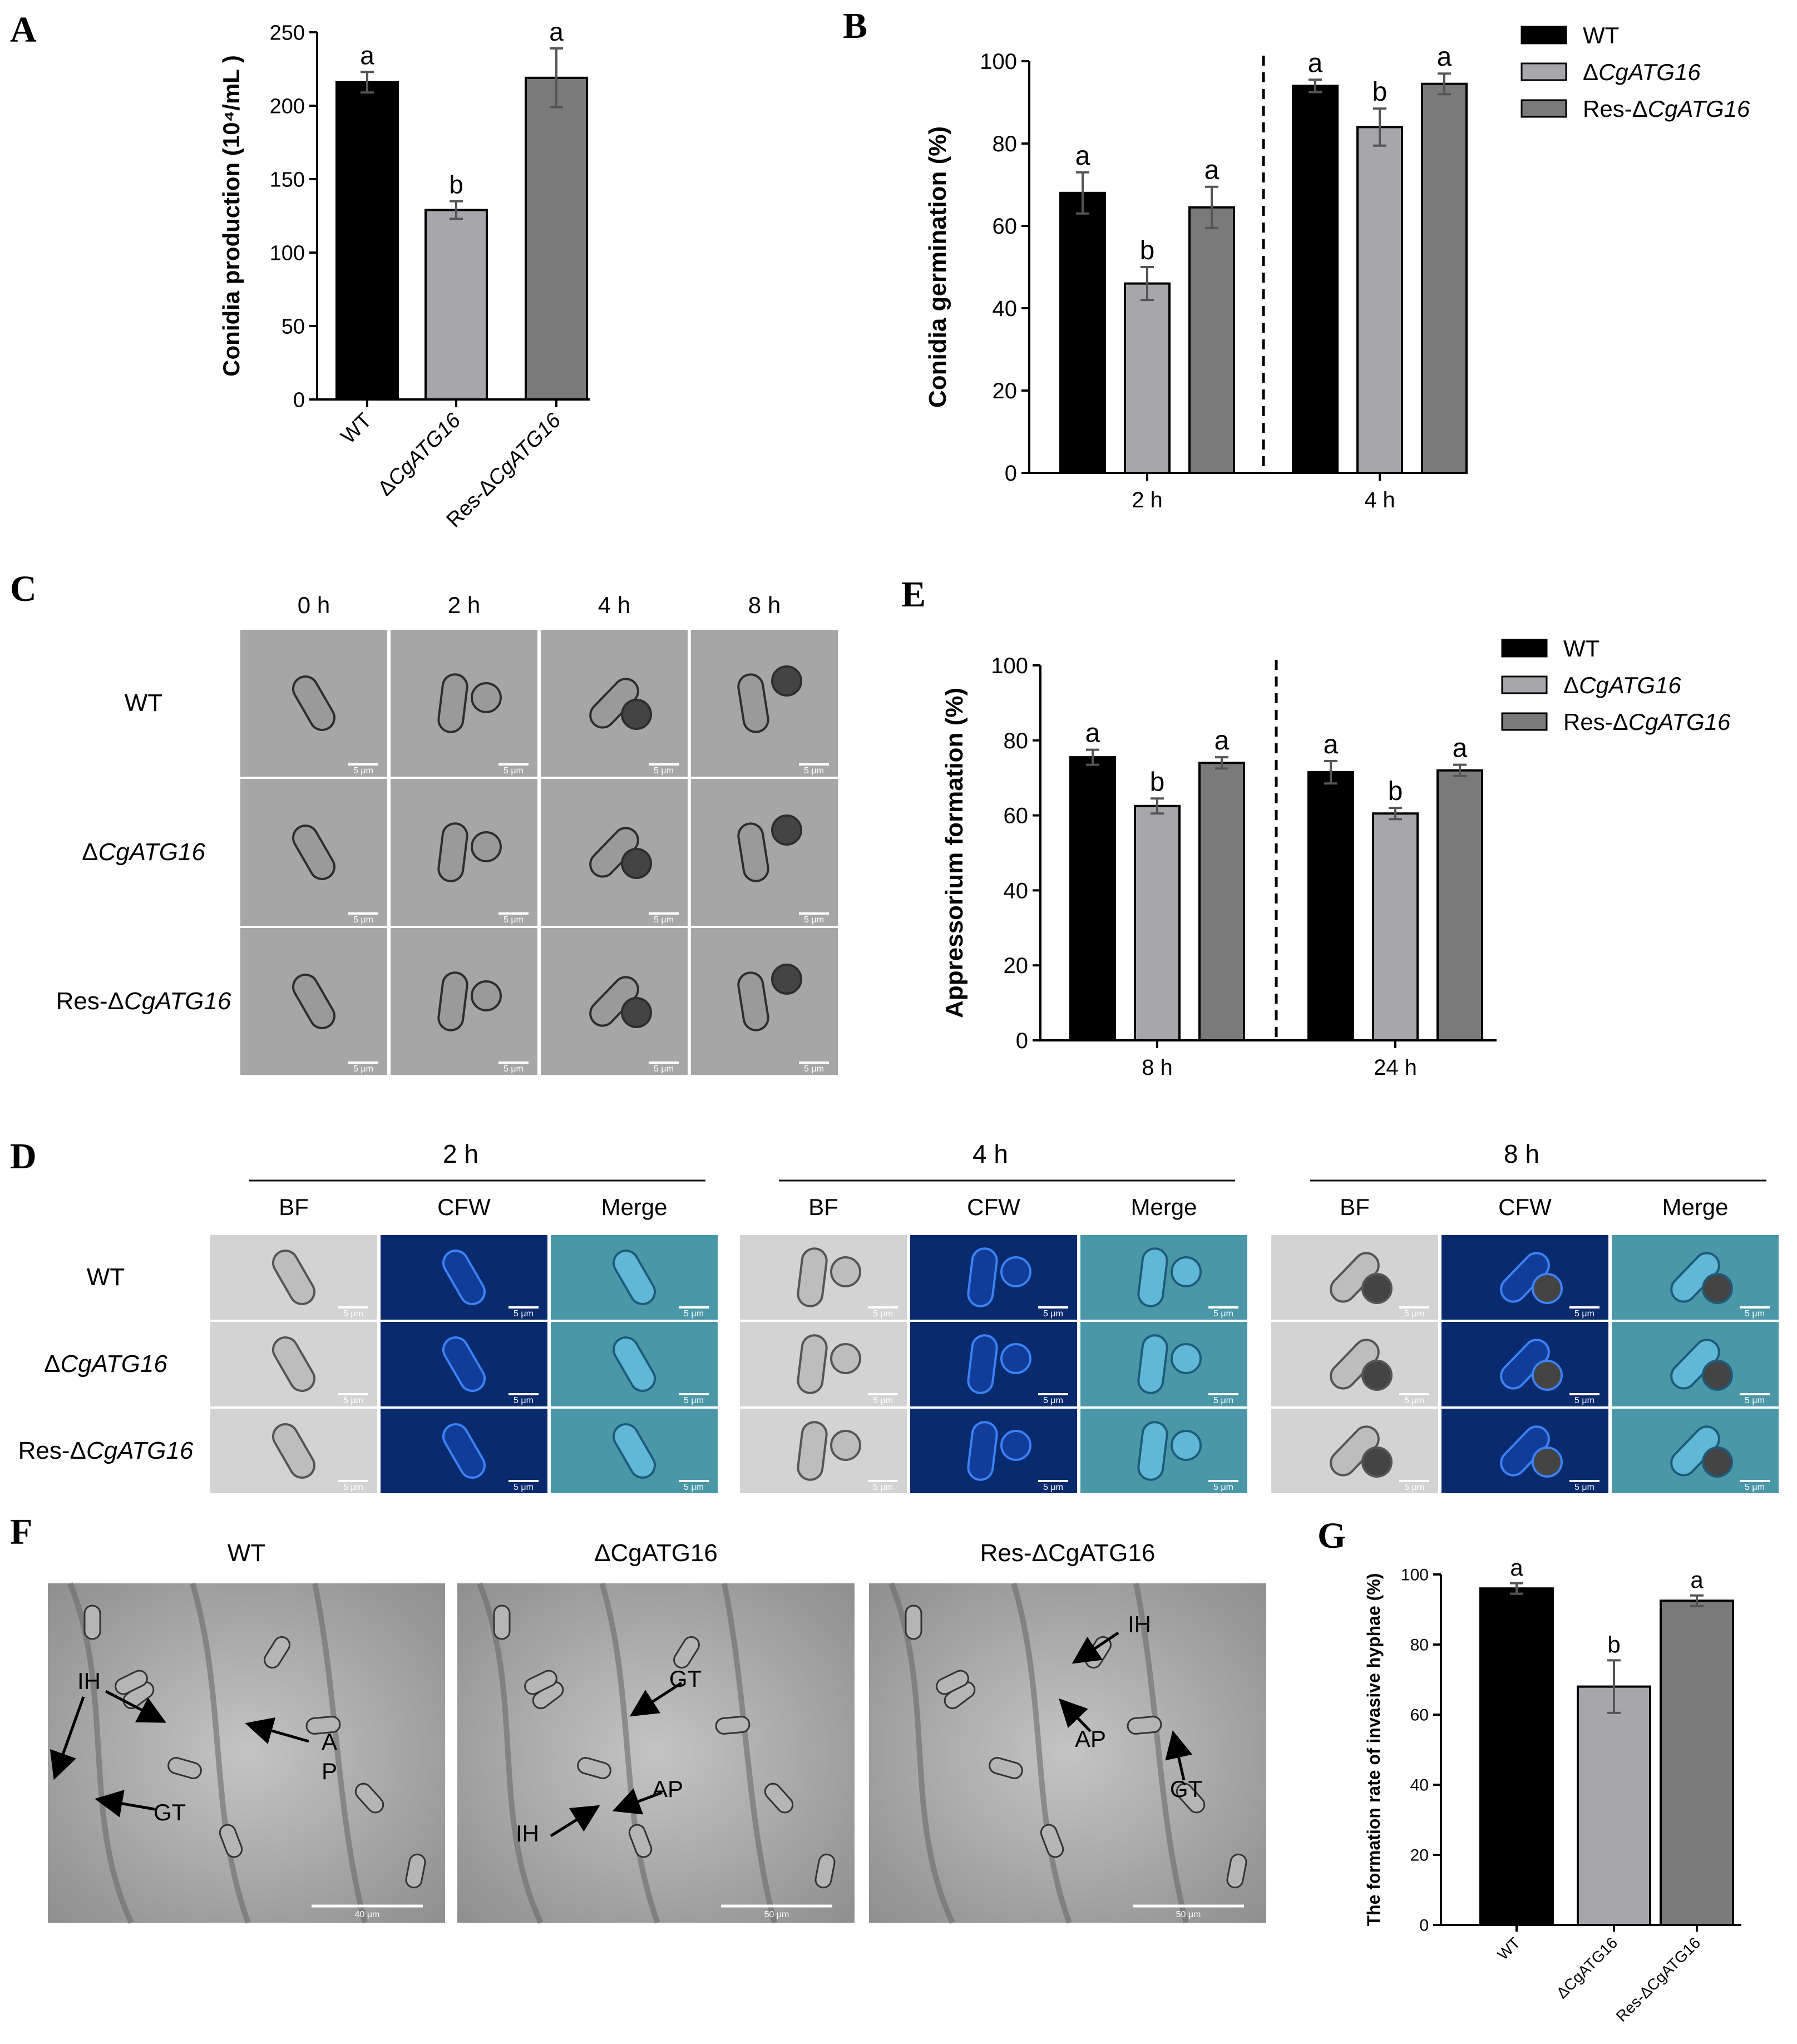  I want to click on y-tick-label: 250, so click(288, 33).